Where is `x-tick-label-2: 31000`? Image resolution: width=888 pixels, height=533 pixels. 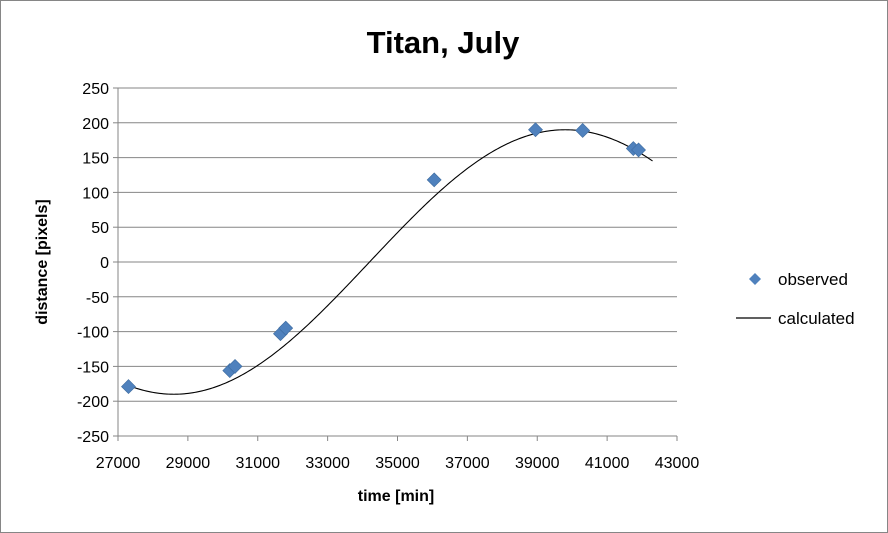
x-tick-label-2: 31000 is located at coordinates (258, 463).